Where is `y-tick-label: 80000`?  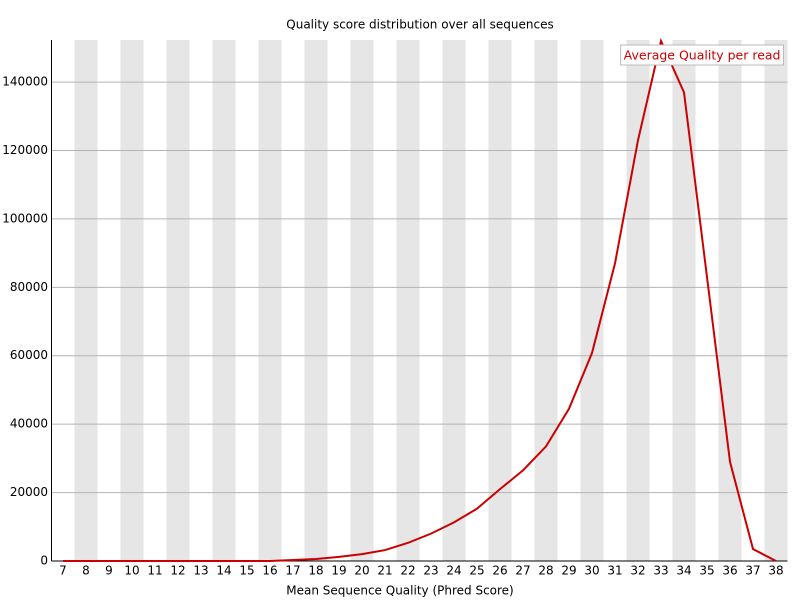
y-tick-label: 80000 is located at coordinates (29, 287).